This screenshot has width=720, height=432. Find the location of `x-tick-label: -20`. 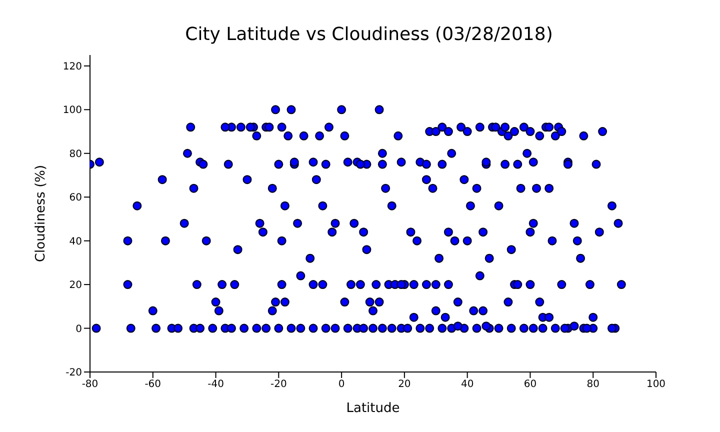

x-tick-label: -20 is located at coordinates (278, 384).